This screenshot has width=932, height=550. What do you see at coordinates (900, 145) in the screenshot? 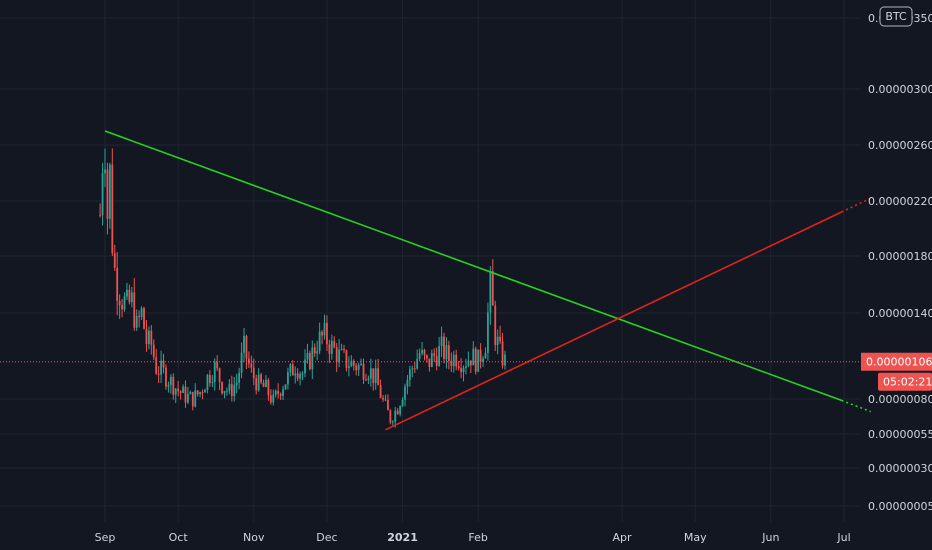
I see `y-tick-label: 0.00000260` at bounding box center [900, 145].